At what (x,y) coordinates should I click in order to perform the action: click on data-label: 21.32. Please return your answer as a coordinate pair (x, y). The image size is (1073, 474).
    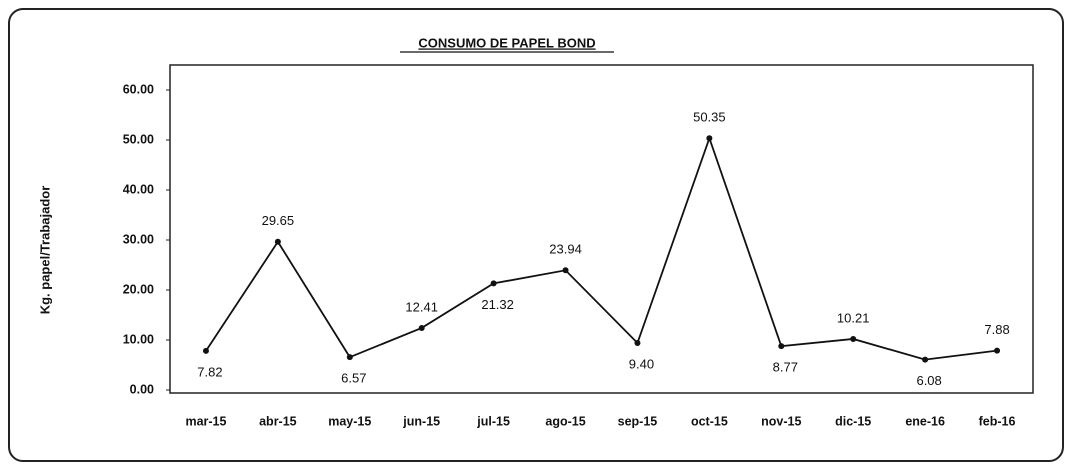
    Looking at the image, I should click on (497, 304).